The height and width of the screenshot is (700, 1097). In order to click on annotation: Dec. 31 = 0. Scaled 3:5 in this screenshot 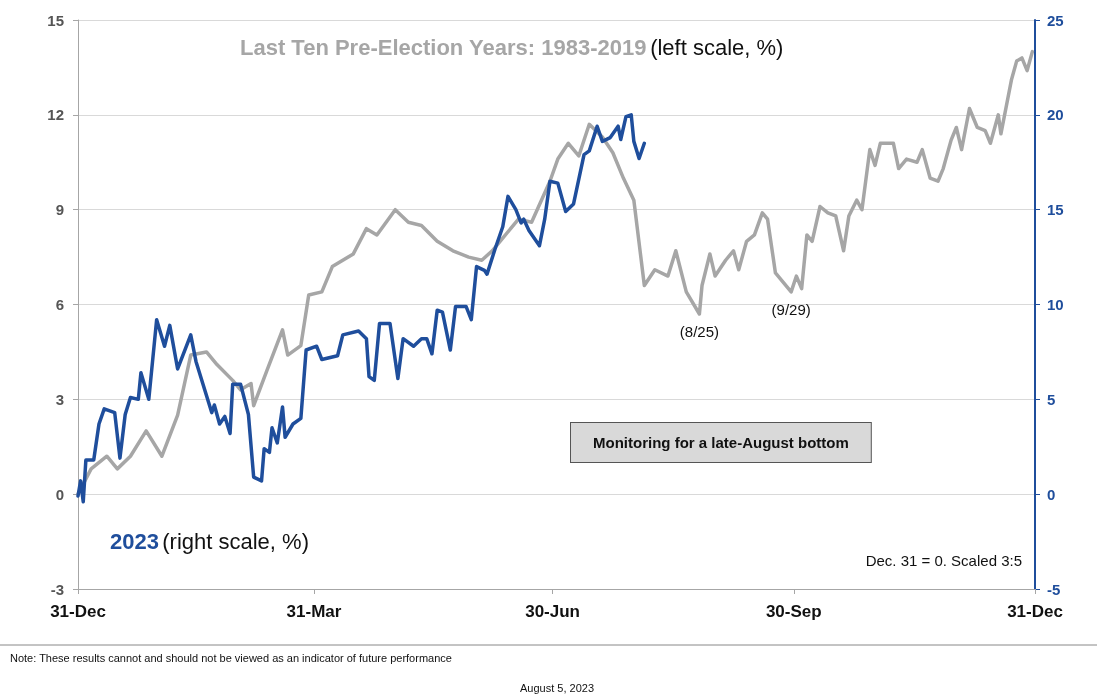, I will do `click(944, 560)`.